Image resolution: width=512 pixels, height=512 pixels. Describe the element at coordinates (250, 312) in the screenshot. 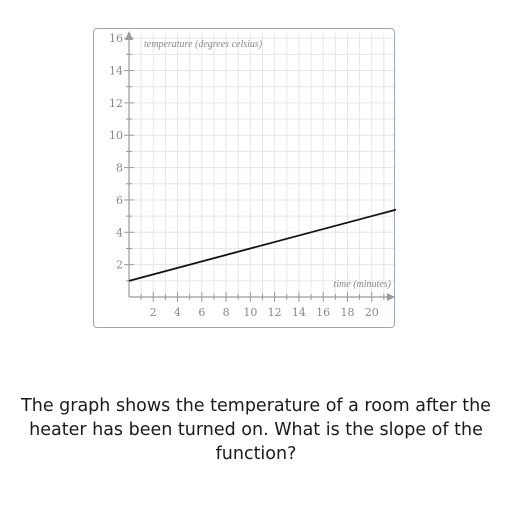

I see `x-tick-label: 10` at that location.